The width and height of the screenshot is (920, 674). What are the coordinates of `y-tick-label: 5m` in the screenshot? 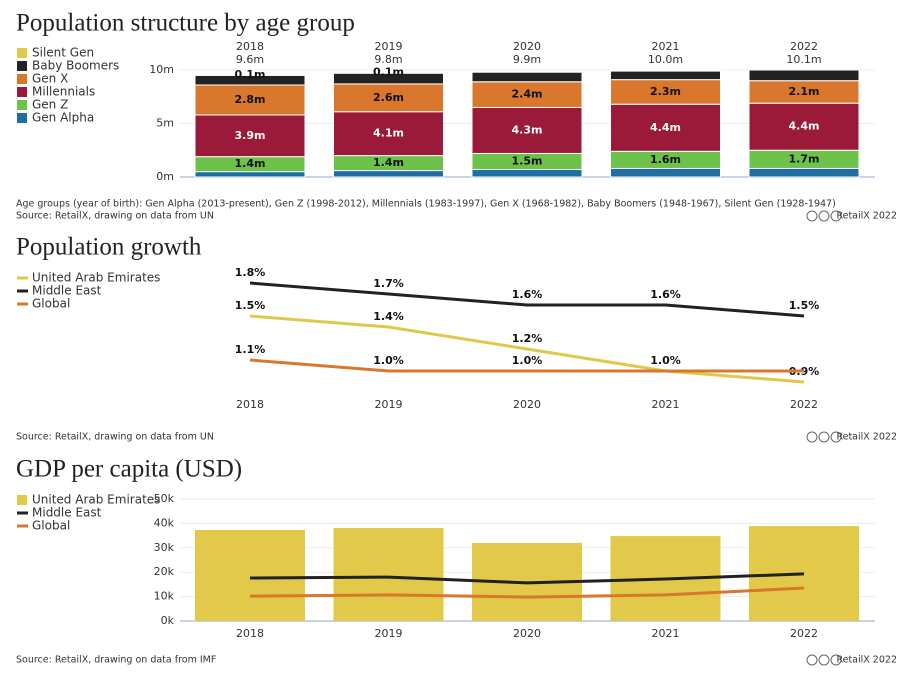 It's located at (165, 123).